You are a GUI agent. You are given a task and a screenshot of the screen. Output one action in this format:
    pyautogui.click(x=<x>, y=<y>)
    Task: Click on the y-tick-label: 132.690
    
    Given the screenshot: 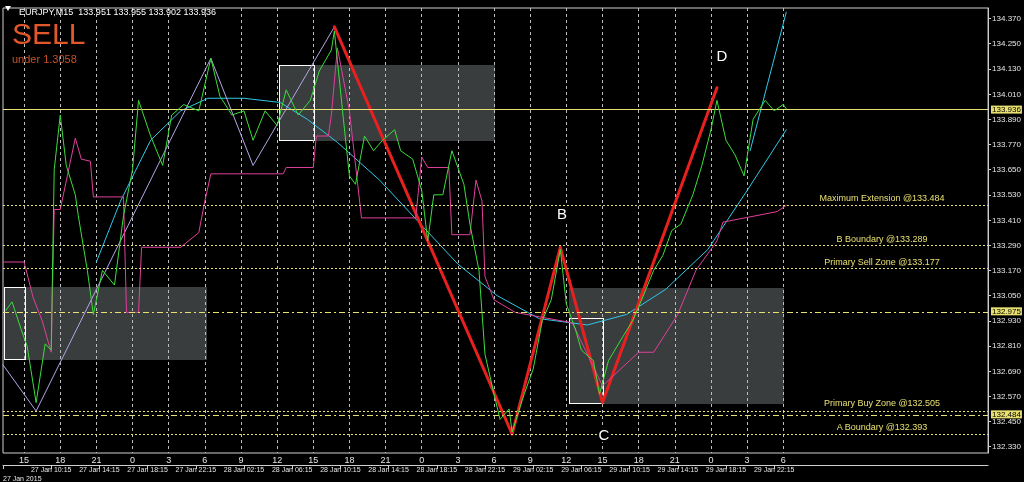 What is the action you would take?
    pyautogui.click(x=1007, y=371)
    